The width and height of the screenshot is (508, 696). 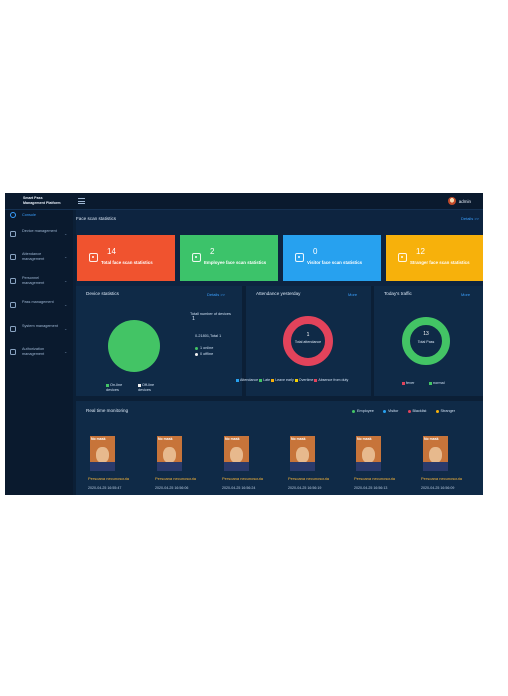 I want to click on offline-dot, so click(x=196, y=354).